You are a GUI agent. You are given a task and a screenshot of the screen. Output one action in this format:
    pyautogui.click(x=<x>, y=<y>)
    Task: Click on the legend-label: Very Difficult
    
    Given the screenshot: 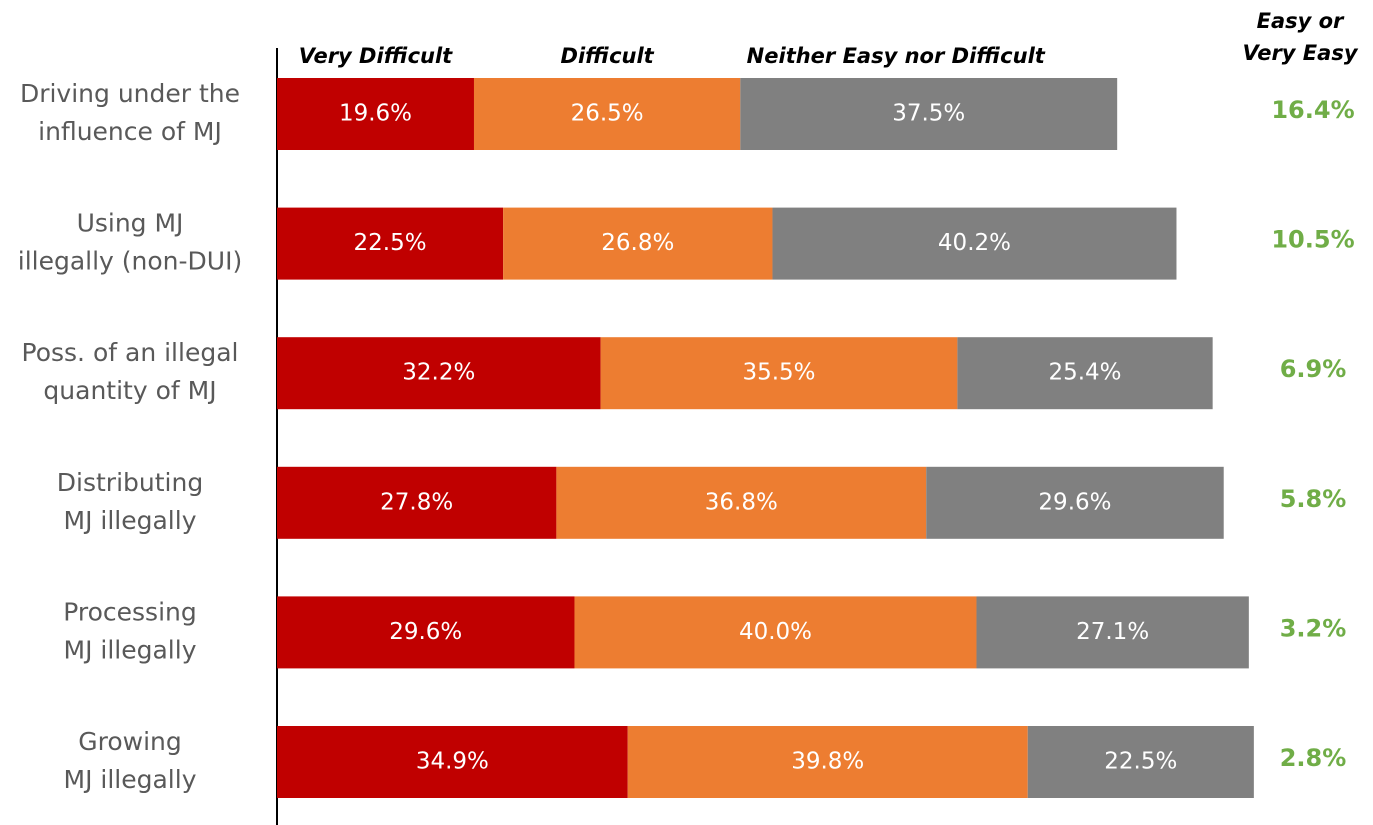 What is the action you would take?
    pyautogui.click(x=376, y=56)
    